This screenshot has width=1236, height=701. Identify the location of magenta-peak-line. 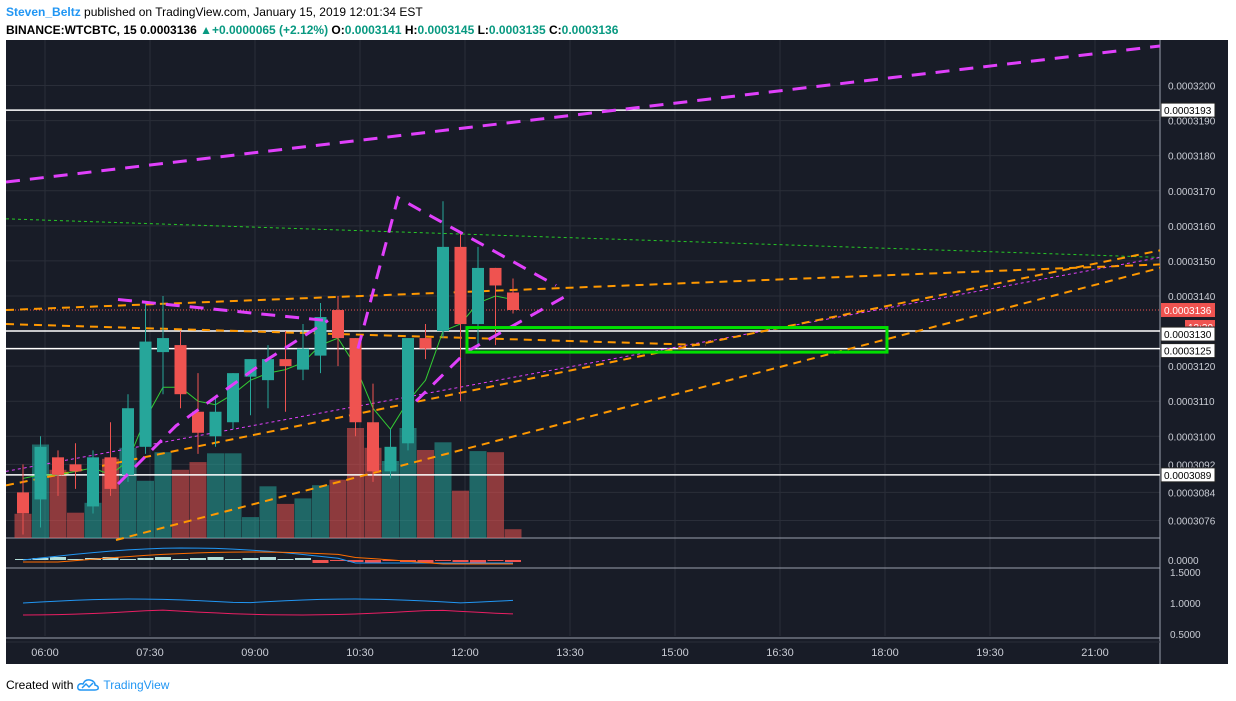
(456, 272).